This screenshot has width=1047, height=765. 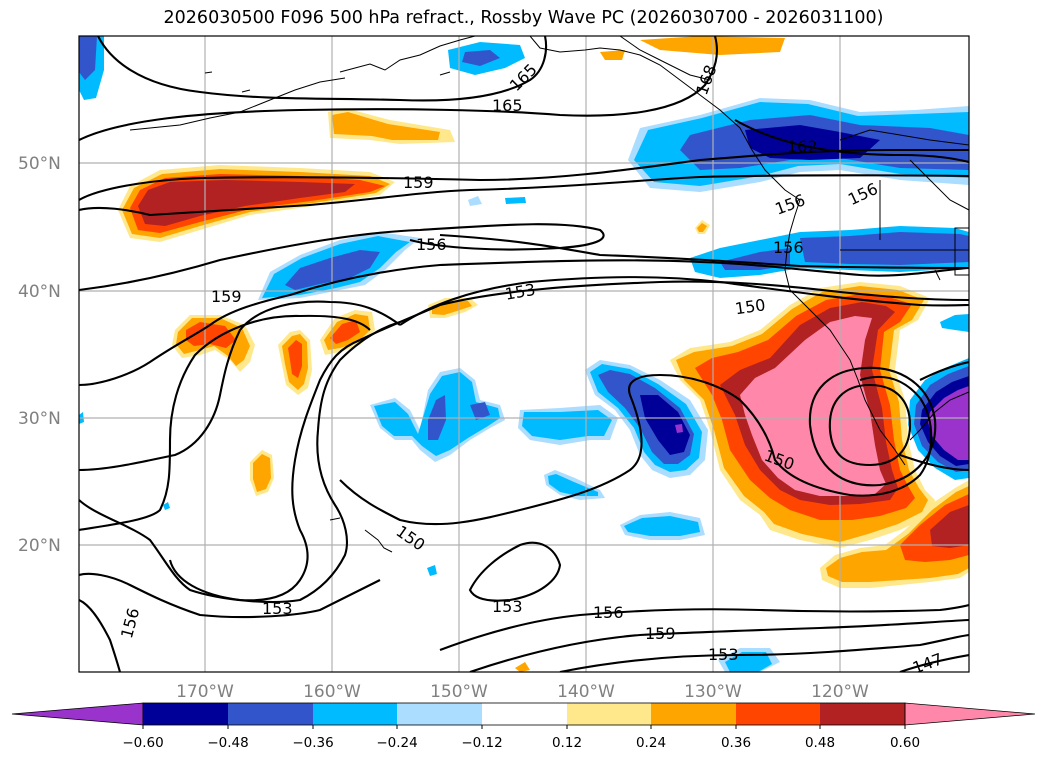 What do you see at coordinates (651, 743) in the screenshot?
I see `colorbar-tick-label: 0.24` at bounding box center [651, 743].